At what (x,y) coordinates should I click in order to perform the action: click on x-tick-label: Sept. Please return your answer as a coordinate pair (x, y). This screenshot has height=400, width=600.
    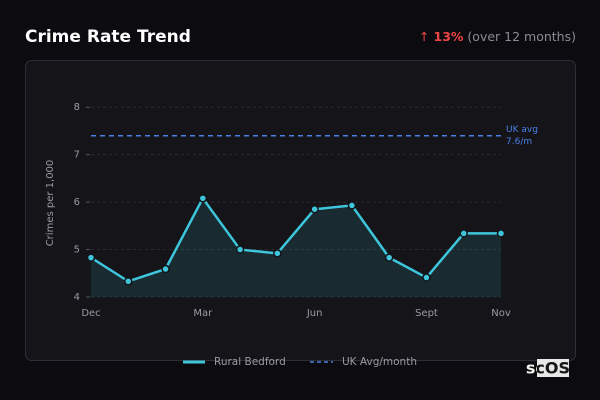
    Looking at the image, I should click on (426, 313).